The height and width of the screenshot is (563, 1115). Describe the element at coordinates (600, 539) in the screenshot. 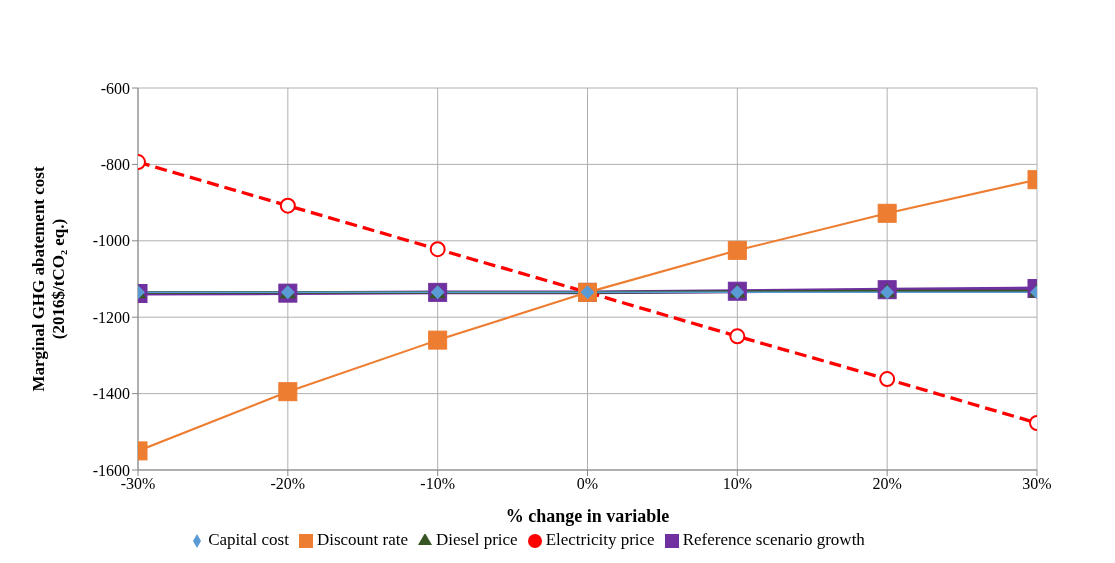

I see `legend-label: Electricity price` at that location.